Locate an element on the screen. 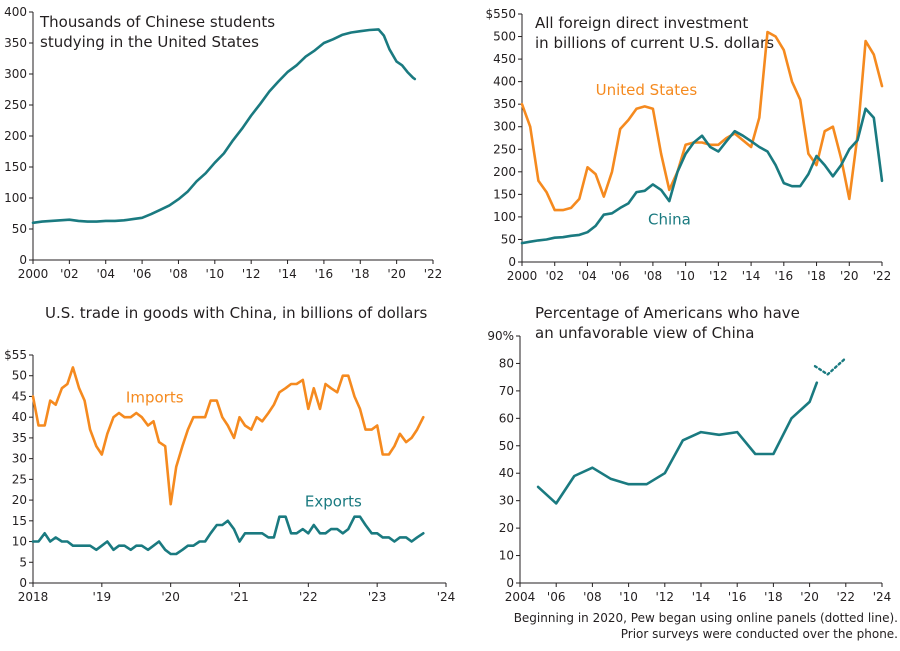  y-tick-label: 90% is located at coordinates (500, 336).